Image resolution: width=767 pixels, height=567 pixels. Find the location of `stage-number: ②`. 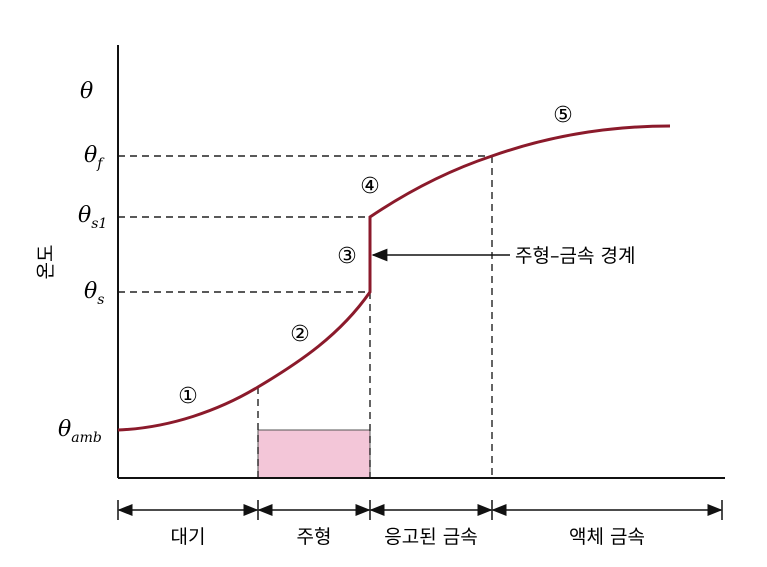

stage-number: ② is located at coordinates (300, 334).